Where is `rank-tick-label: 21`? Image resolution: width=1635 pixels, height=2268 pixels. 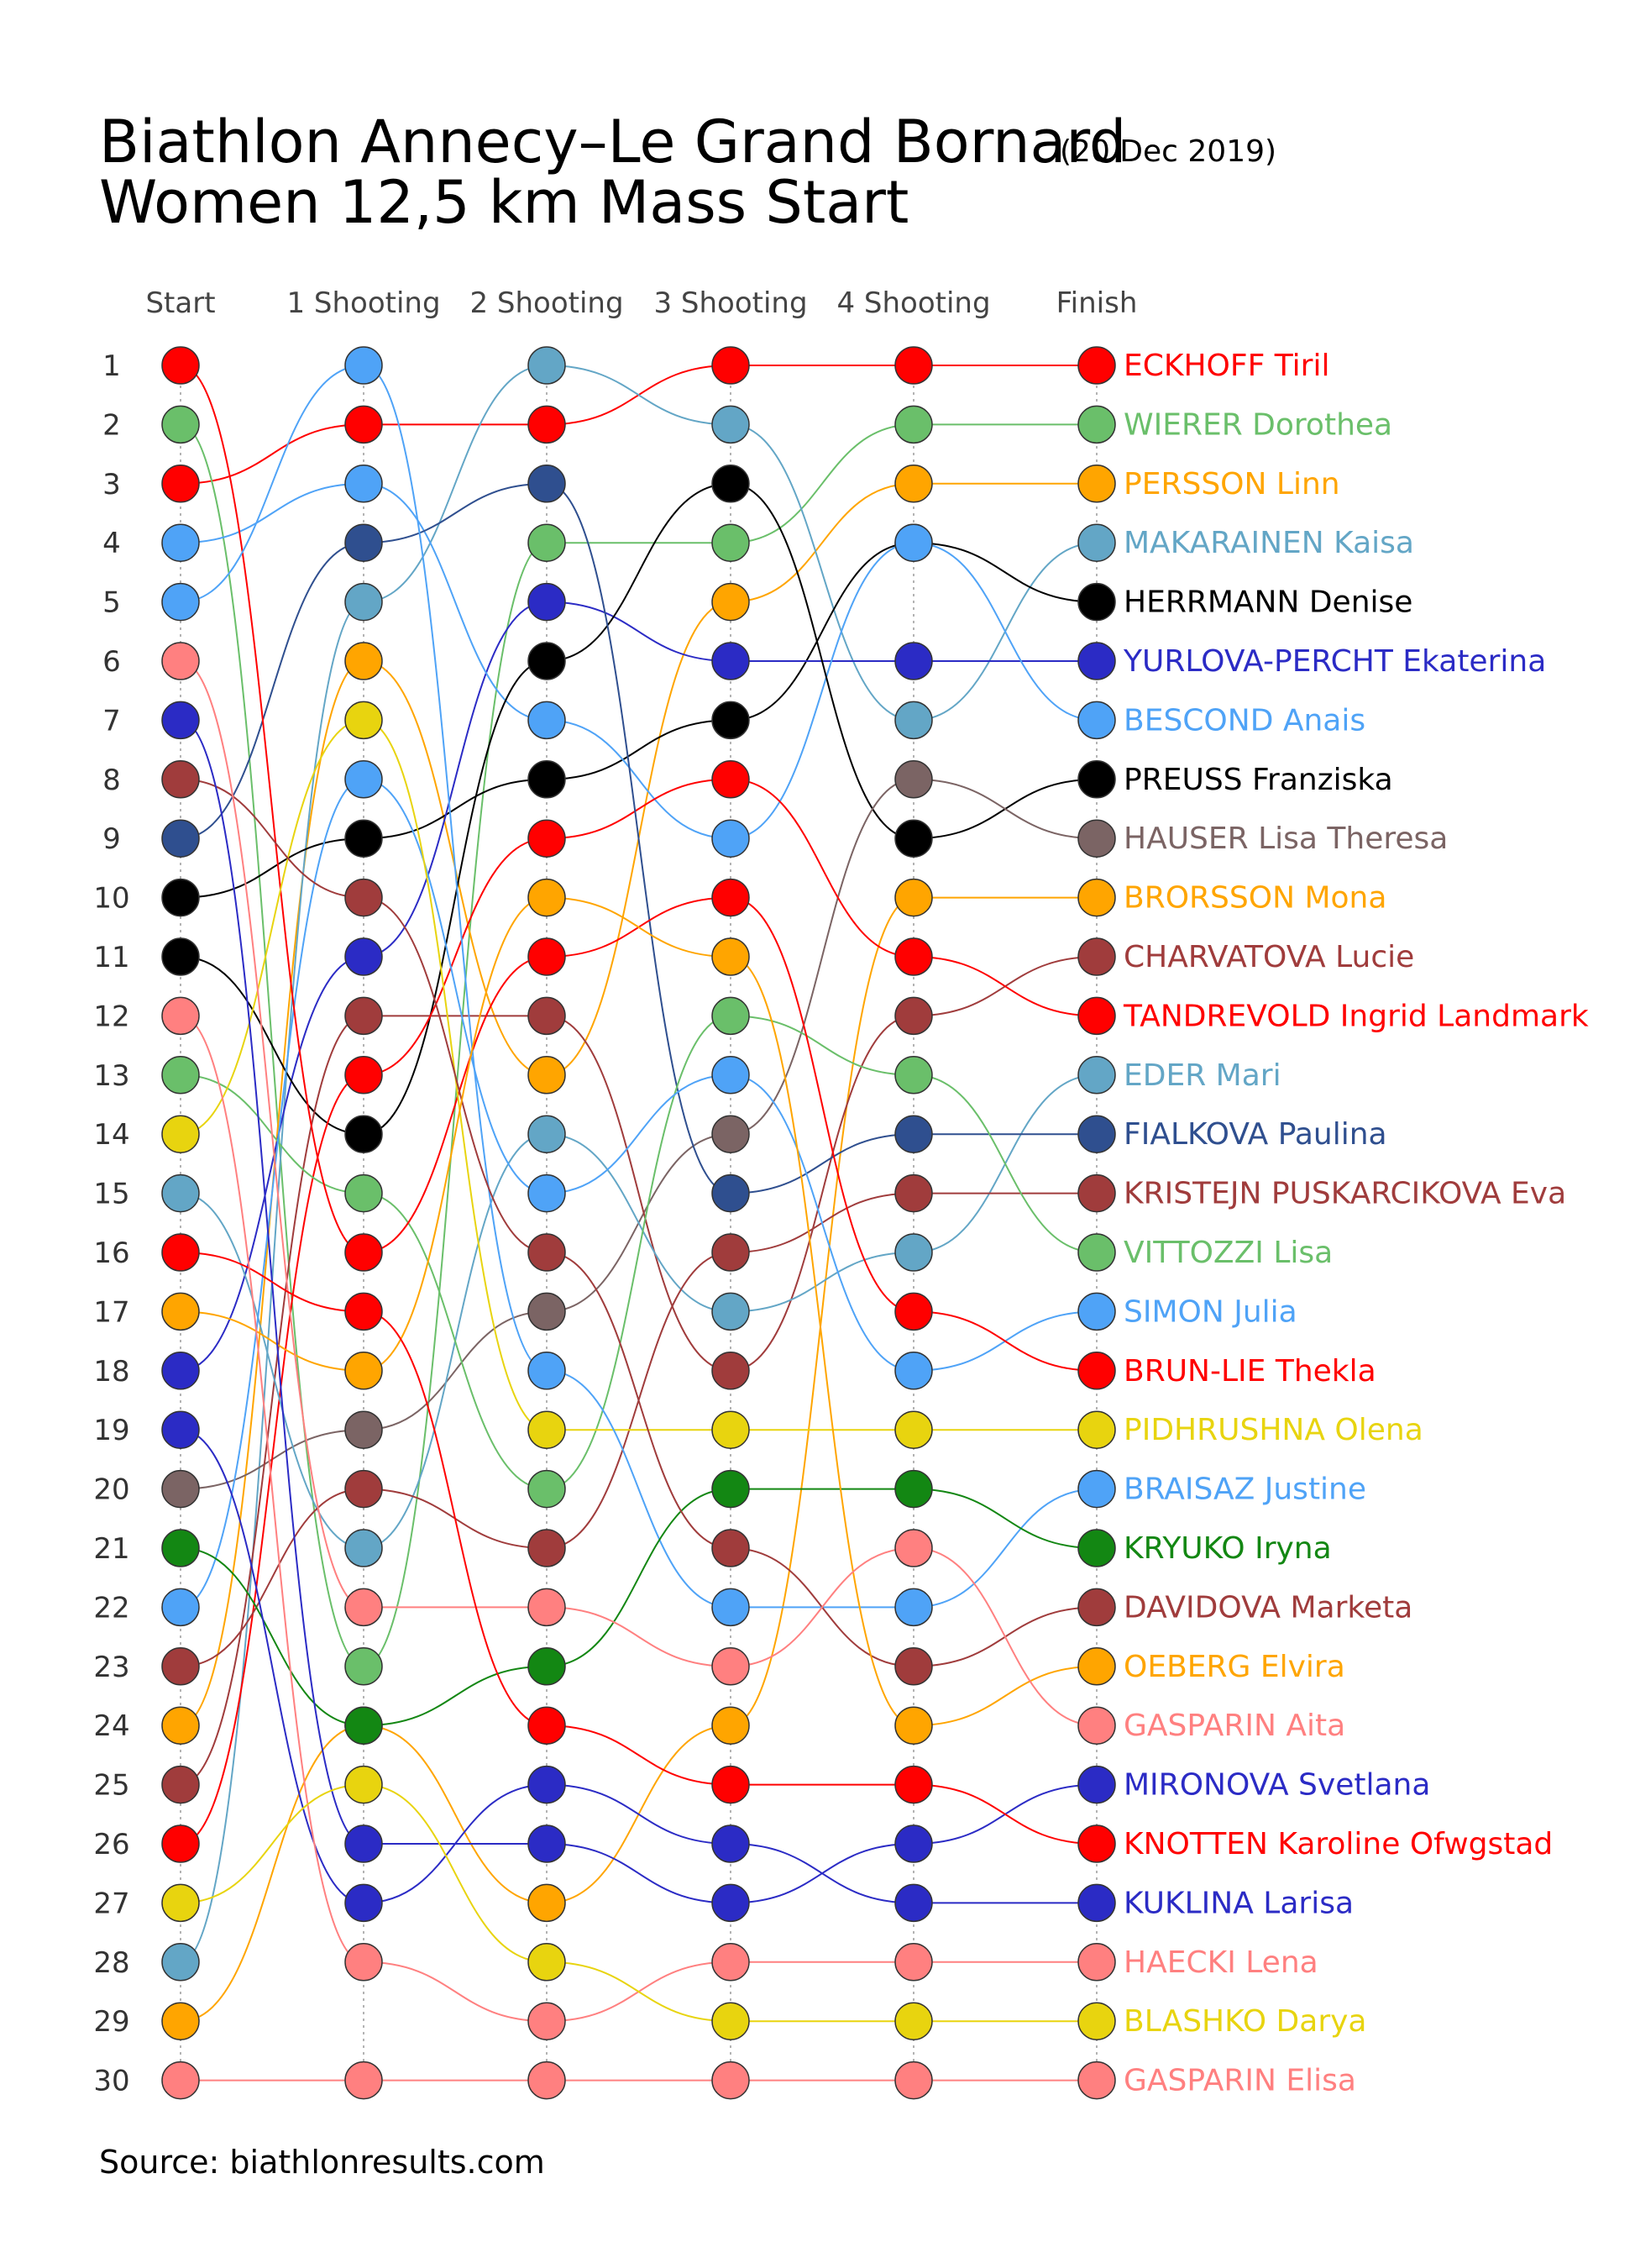 rank-tick-label: 21 is located at coordinates (111, 1549).